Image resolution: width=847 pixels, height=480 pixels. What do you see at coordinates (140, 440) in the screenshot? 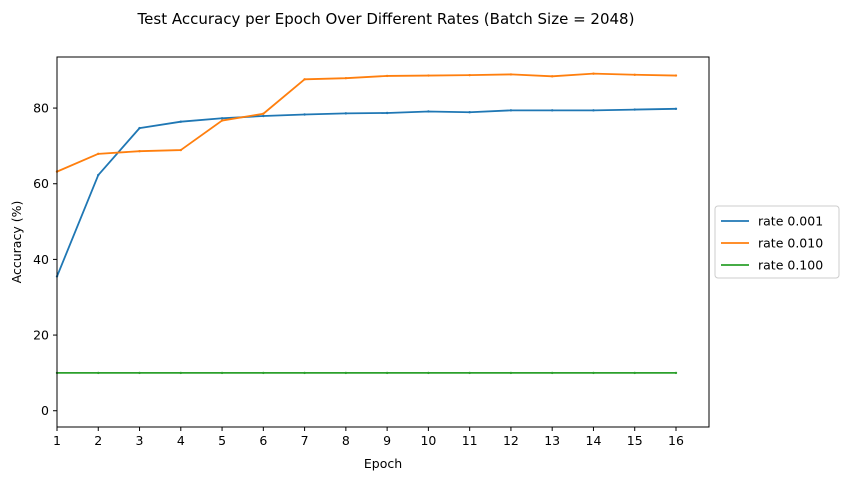
I see `x-tick-label: 3` at bounding box center [140, 440].